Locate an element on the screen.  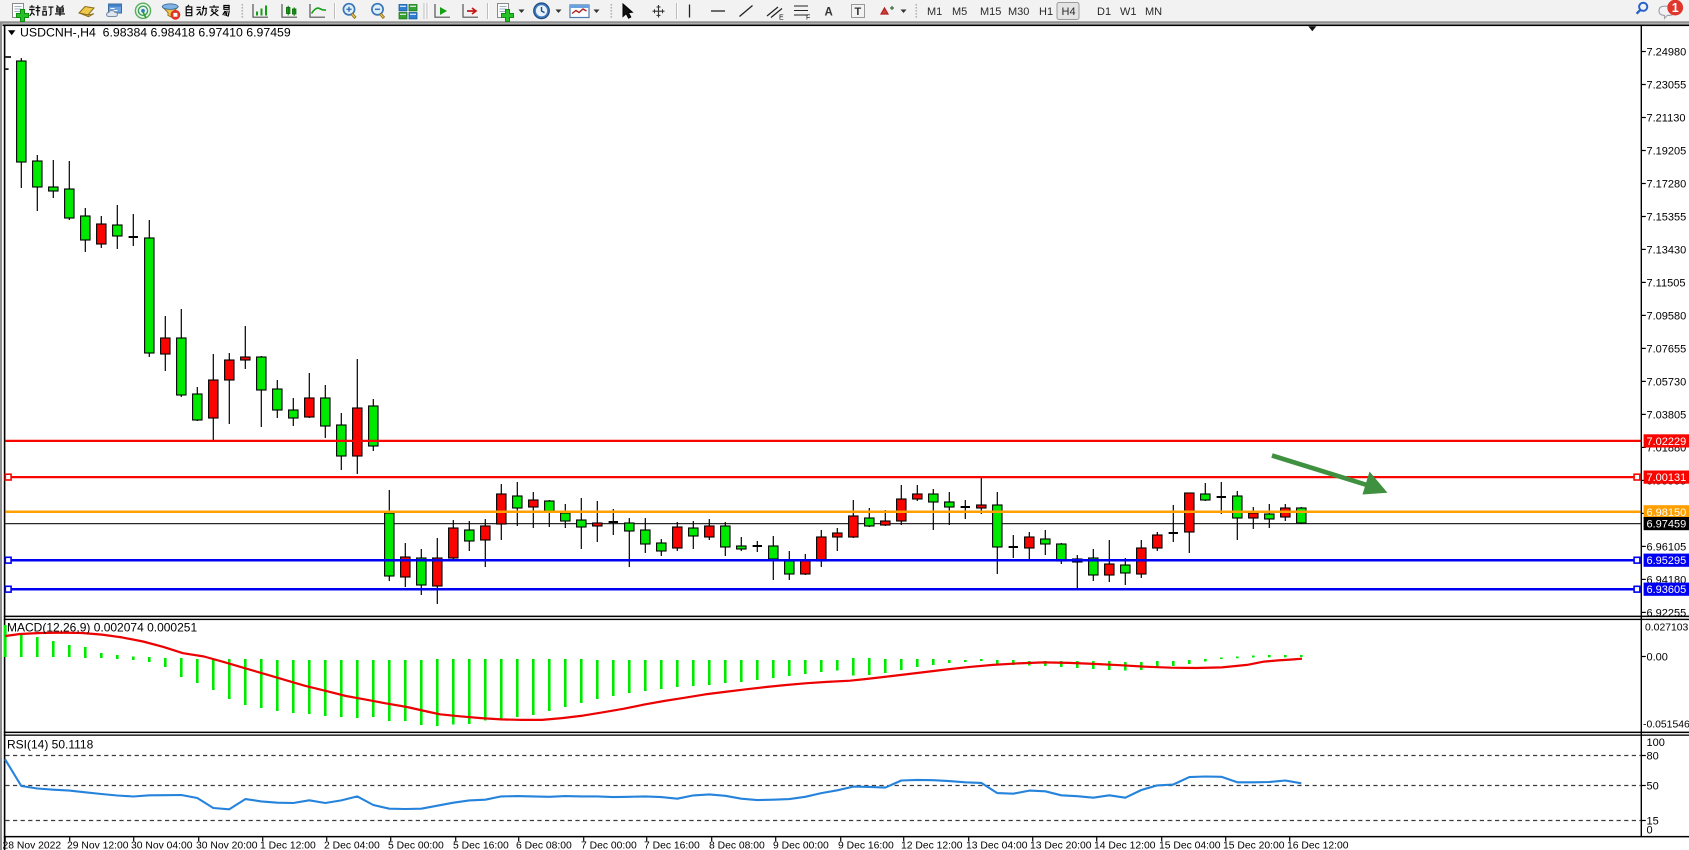
svg-text: 6 Dec 08:00 is located at coordinates (544, 845).